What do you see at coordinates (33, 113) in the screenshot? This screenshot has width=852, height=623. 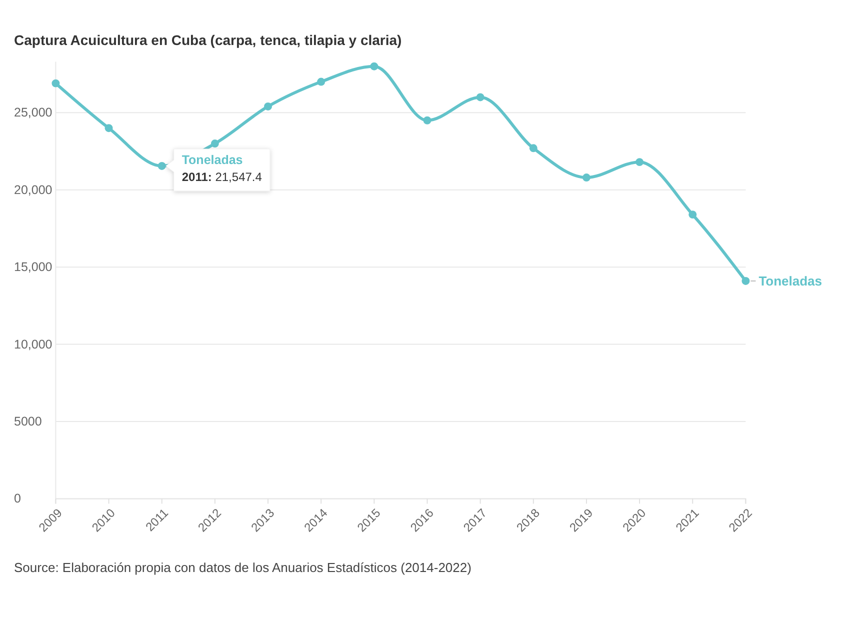 I see `y-tick-label: 25,000` at bounding box center [33, 113].